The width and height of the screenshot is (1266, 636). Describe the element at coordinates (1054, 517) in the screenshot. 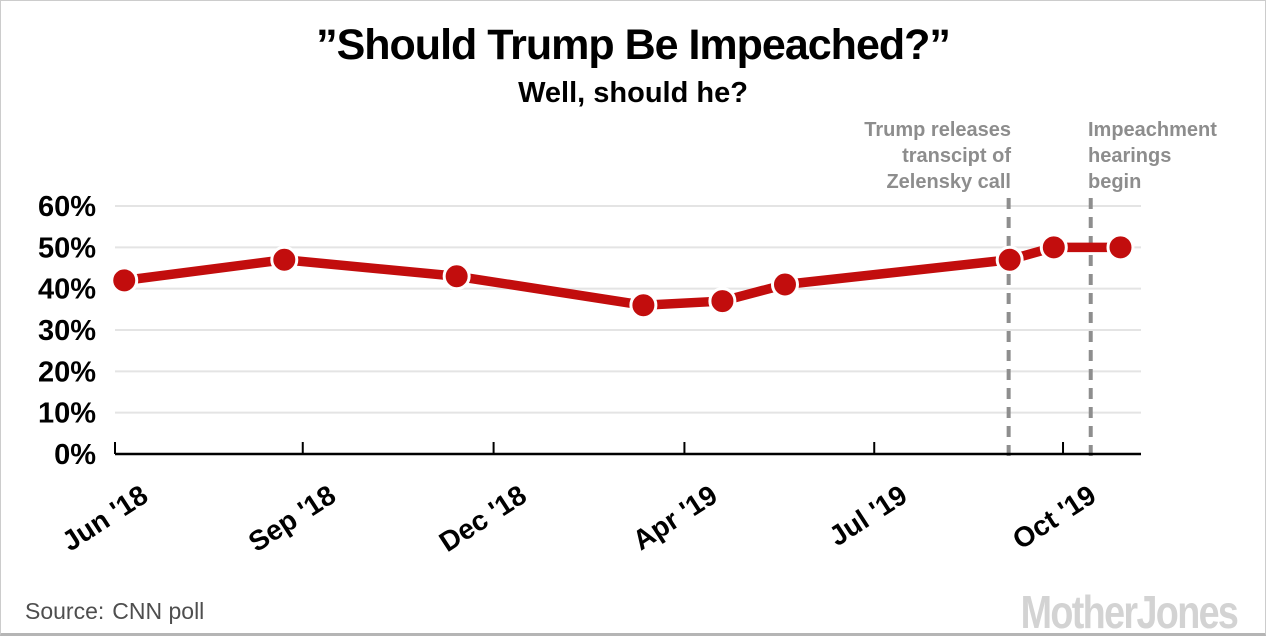

I see `x-tick-label: Oct '19` at that location.